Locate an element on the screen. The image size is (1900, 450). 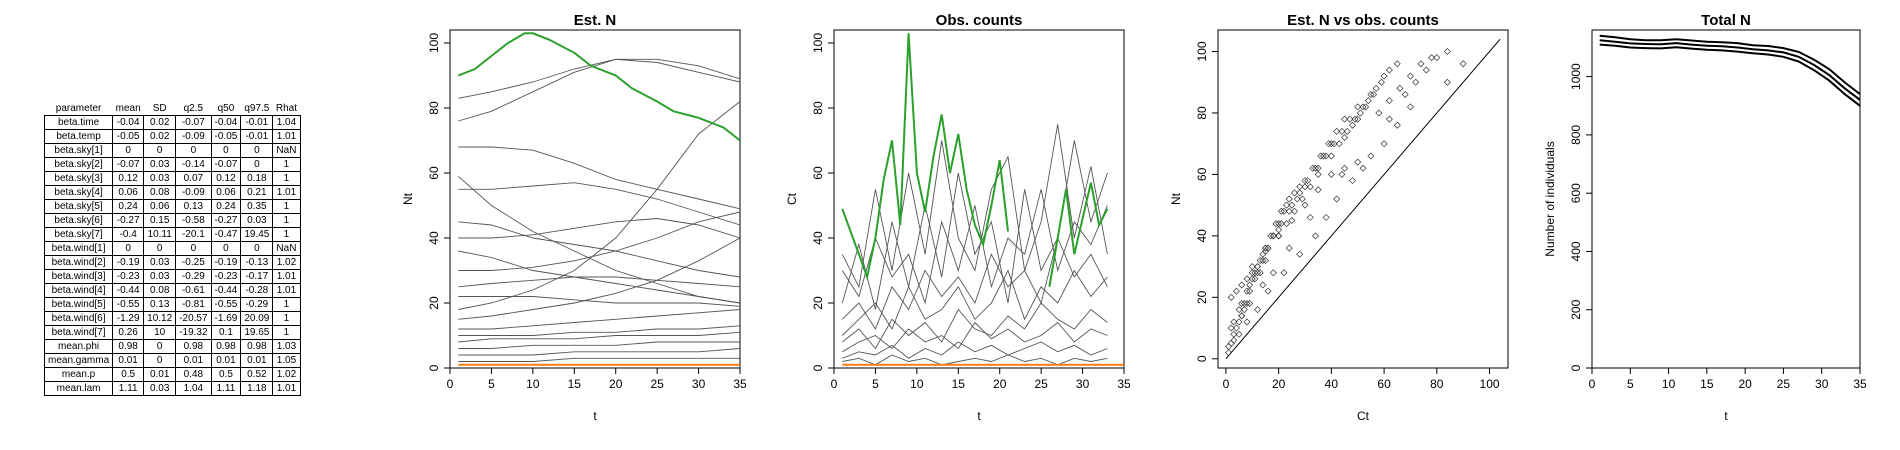
x-tick-label: 10 is located at coordinates (917, 384).